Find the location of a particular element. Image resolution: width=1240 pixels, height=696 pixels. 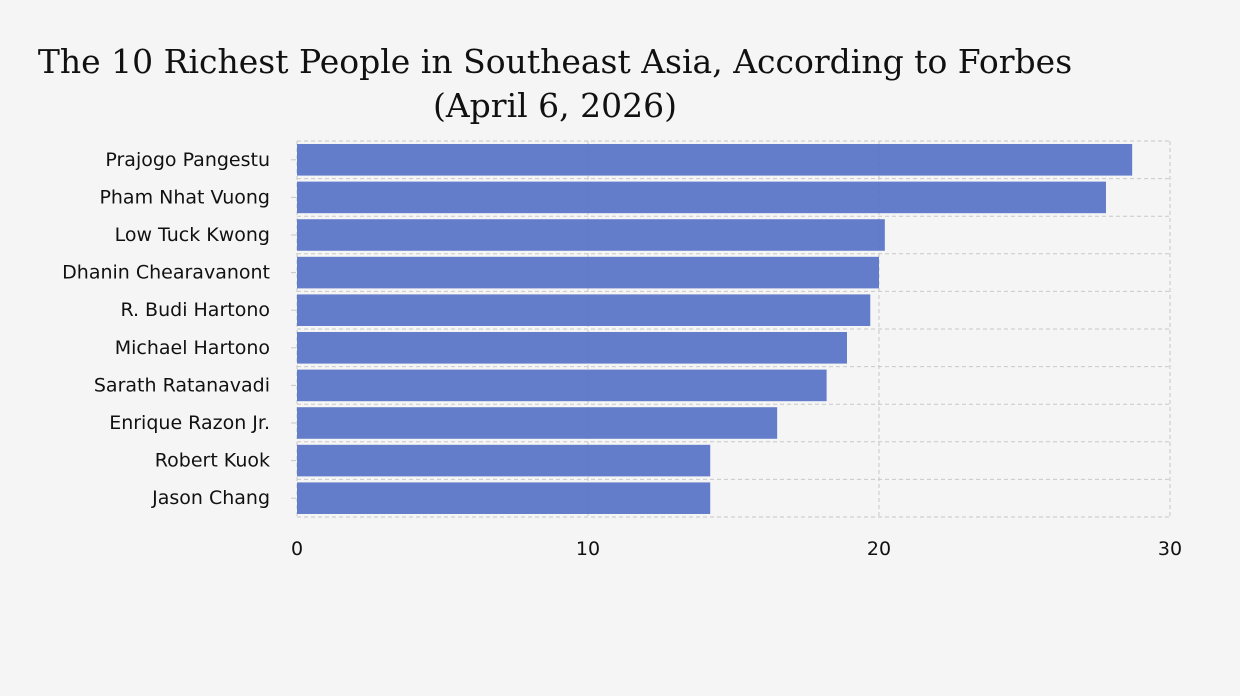

category-label: Sarath Ratanavadi is located at coordinates (182, 385).